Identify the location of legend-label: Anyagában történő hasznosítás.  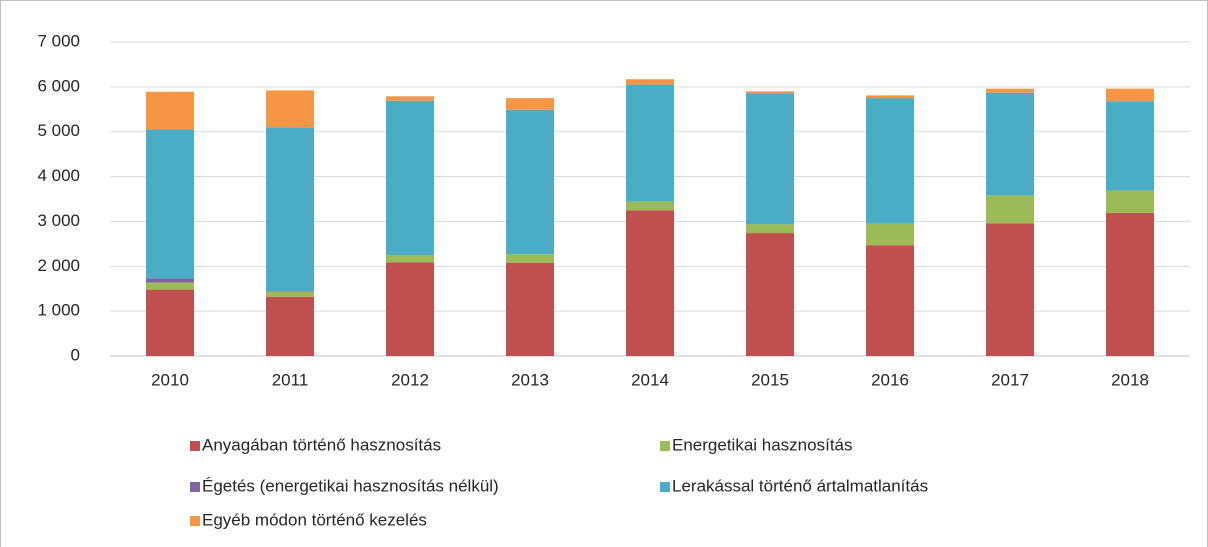
(321, 444).